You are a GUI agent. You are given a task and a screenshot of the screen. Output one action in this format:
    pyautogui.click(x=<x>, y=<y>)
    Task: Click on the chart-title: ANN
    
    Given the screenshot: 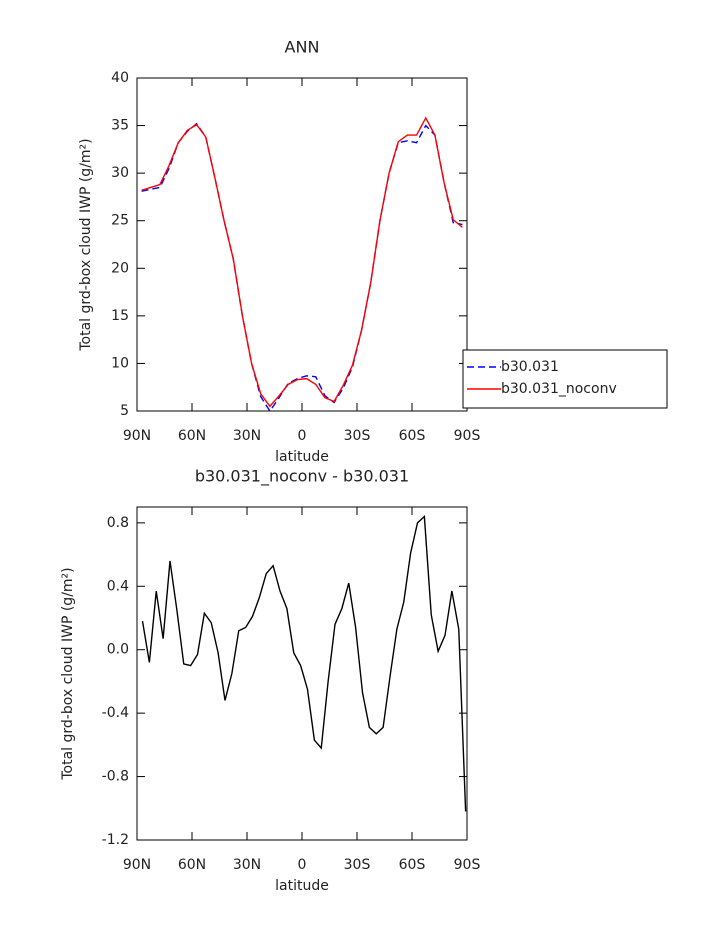 What is the action you would take?
    pyautogui.click(x=302, y=47)
    